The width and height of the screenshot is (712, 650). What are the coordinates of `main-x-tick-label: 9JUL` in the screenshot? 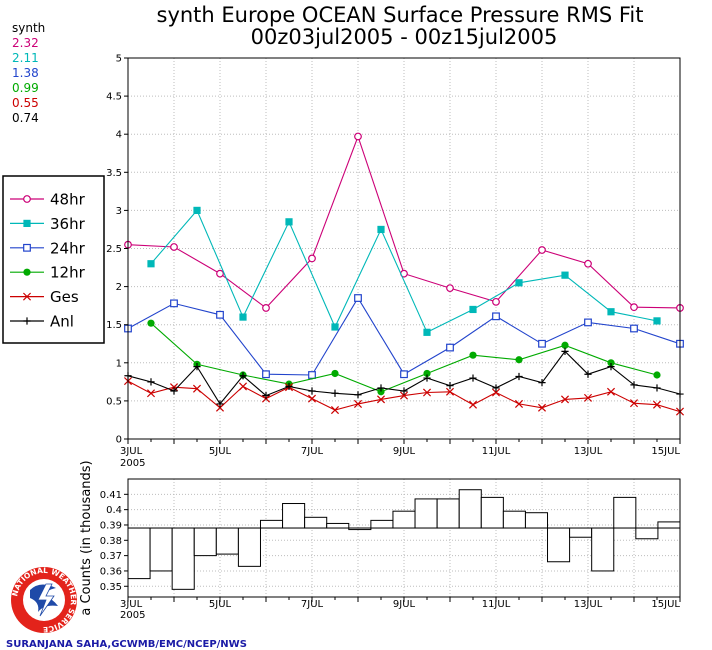 It's located at (404, 451).